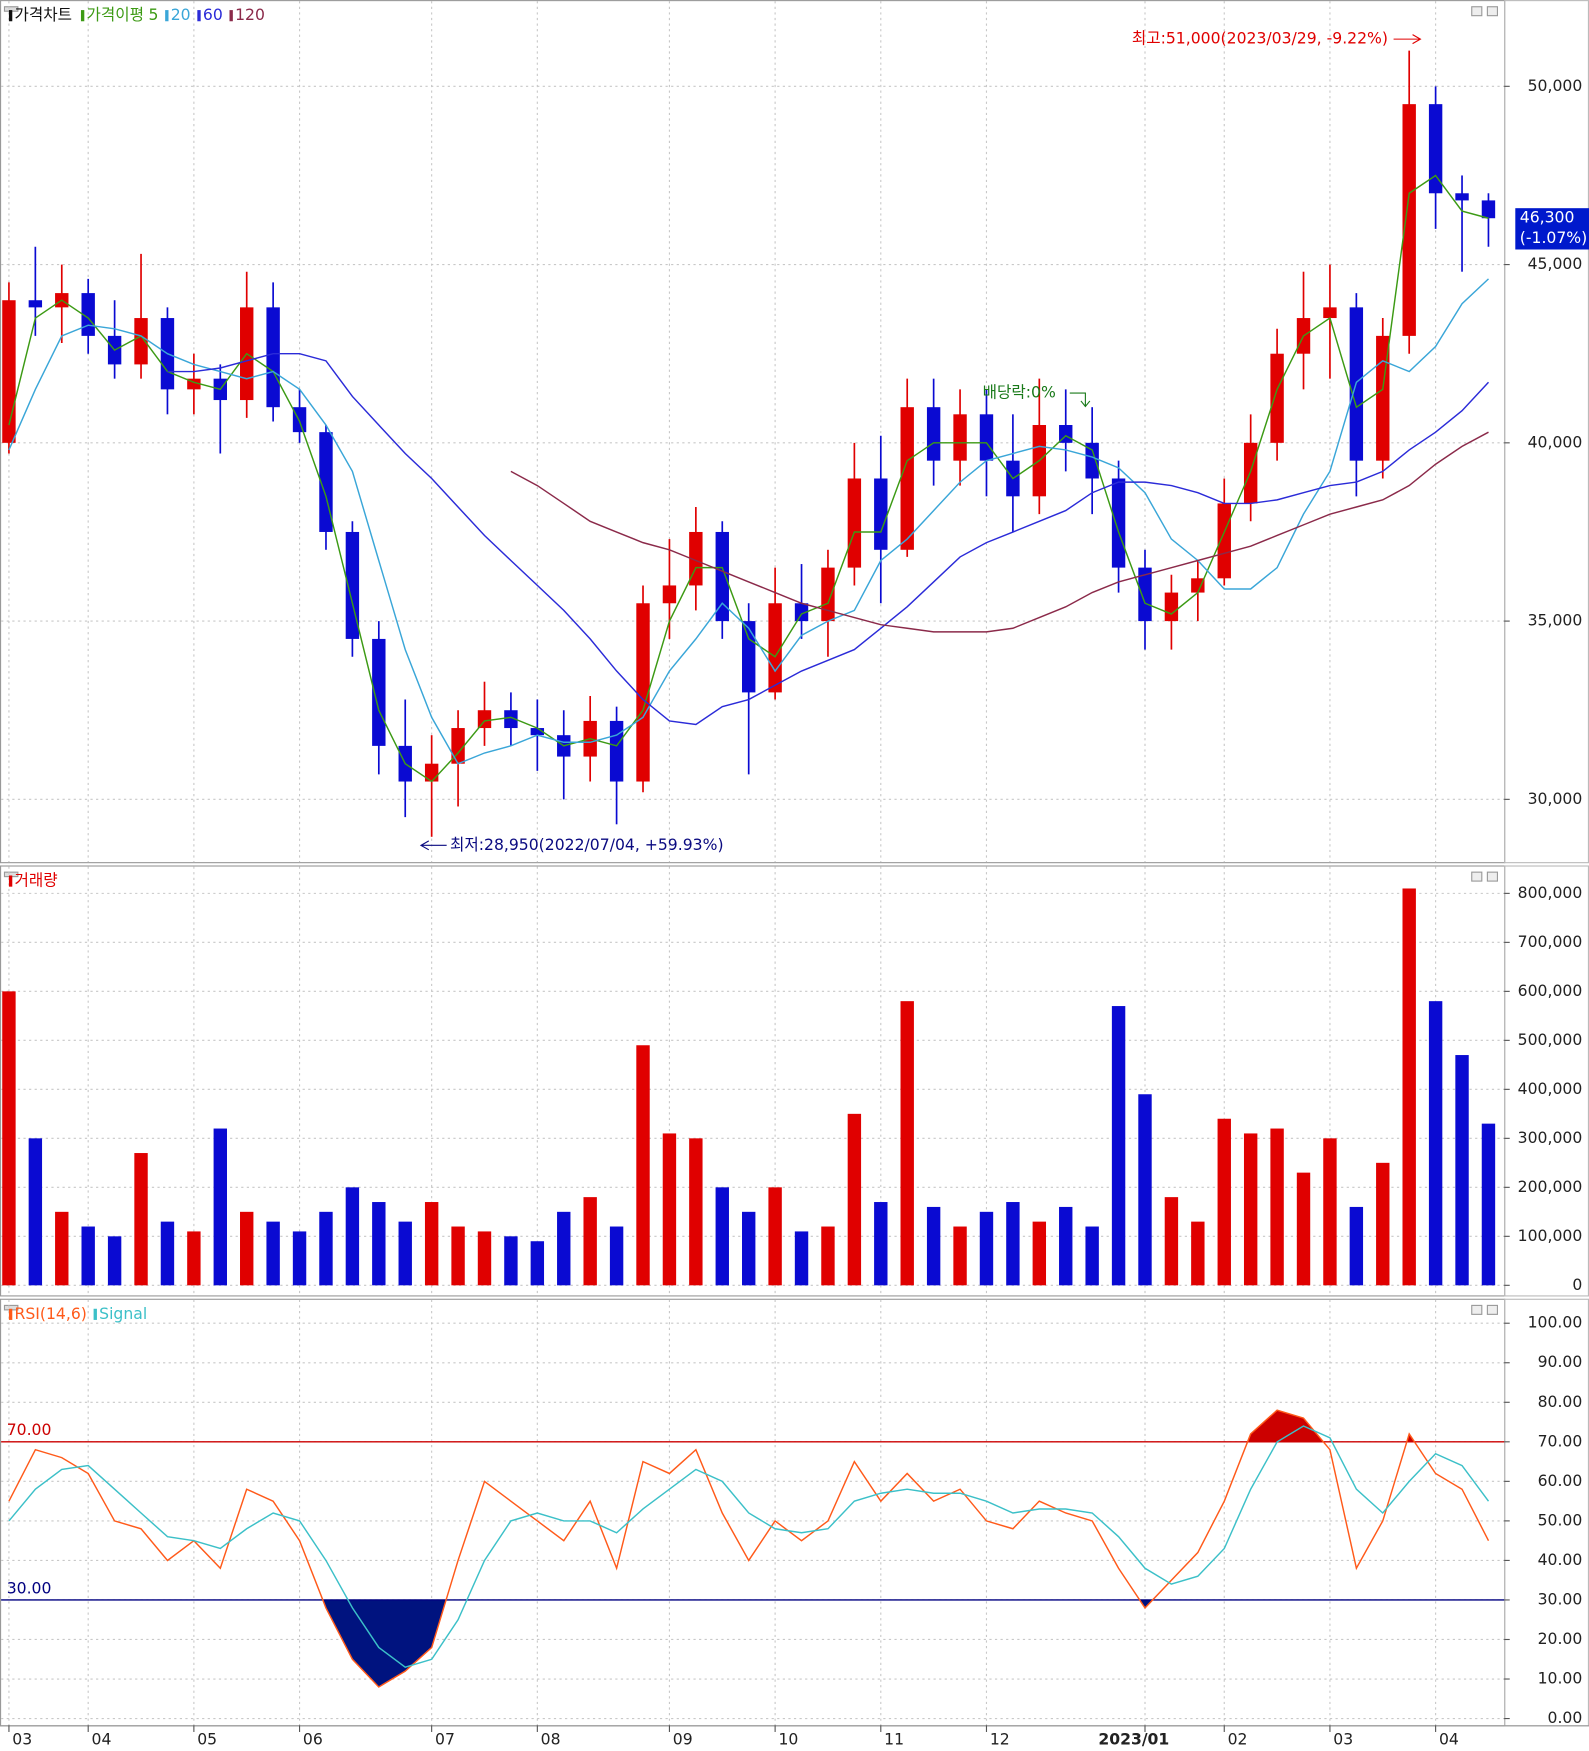  I want to click on legend-label: 20, so click(181, 14).